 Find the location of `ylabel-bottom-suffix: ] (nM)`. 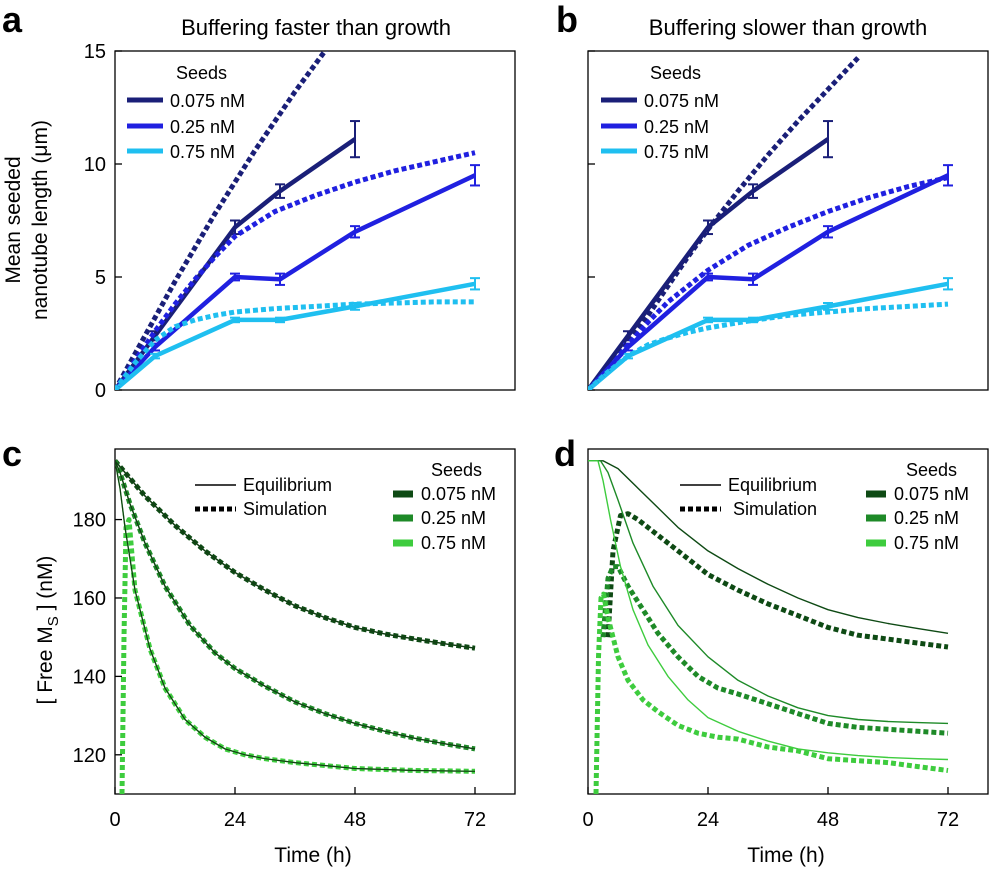

ylabel-bottom-suffix: ] (nM) is located at coordinates (45, 586).